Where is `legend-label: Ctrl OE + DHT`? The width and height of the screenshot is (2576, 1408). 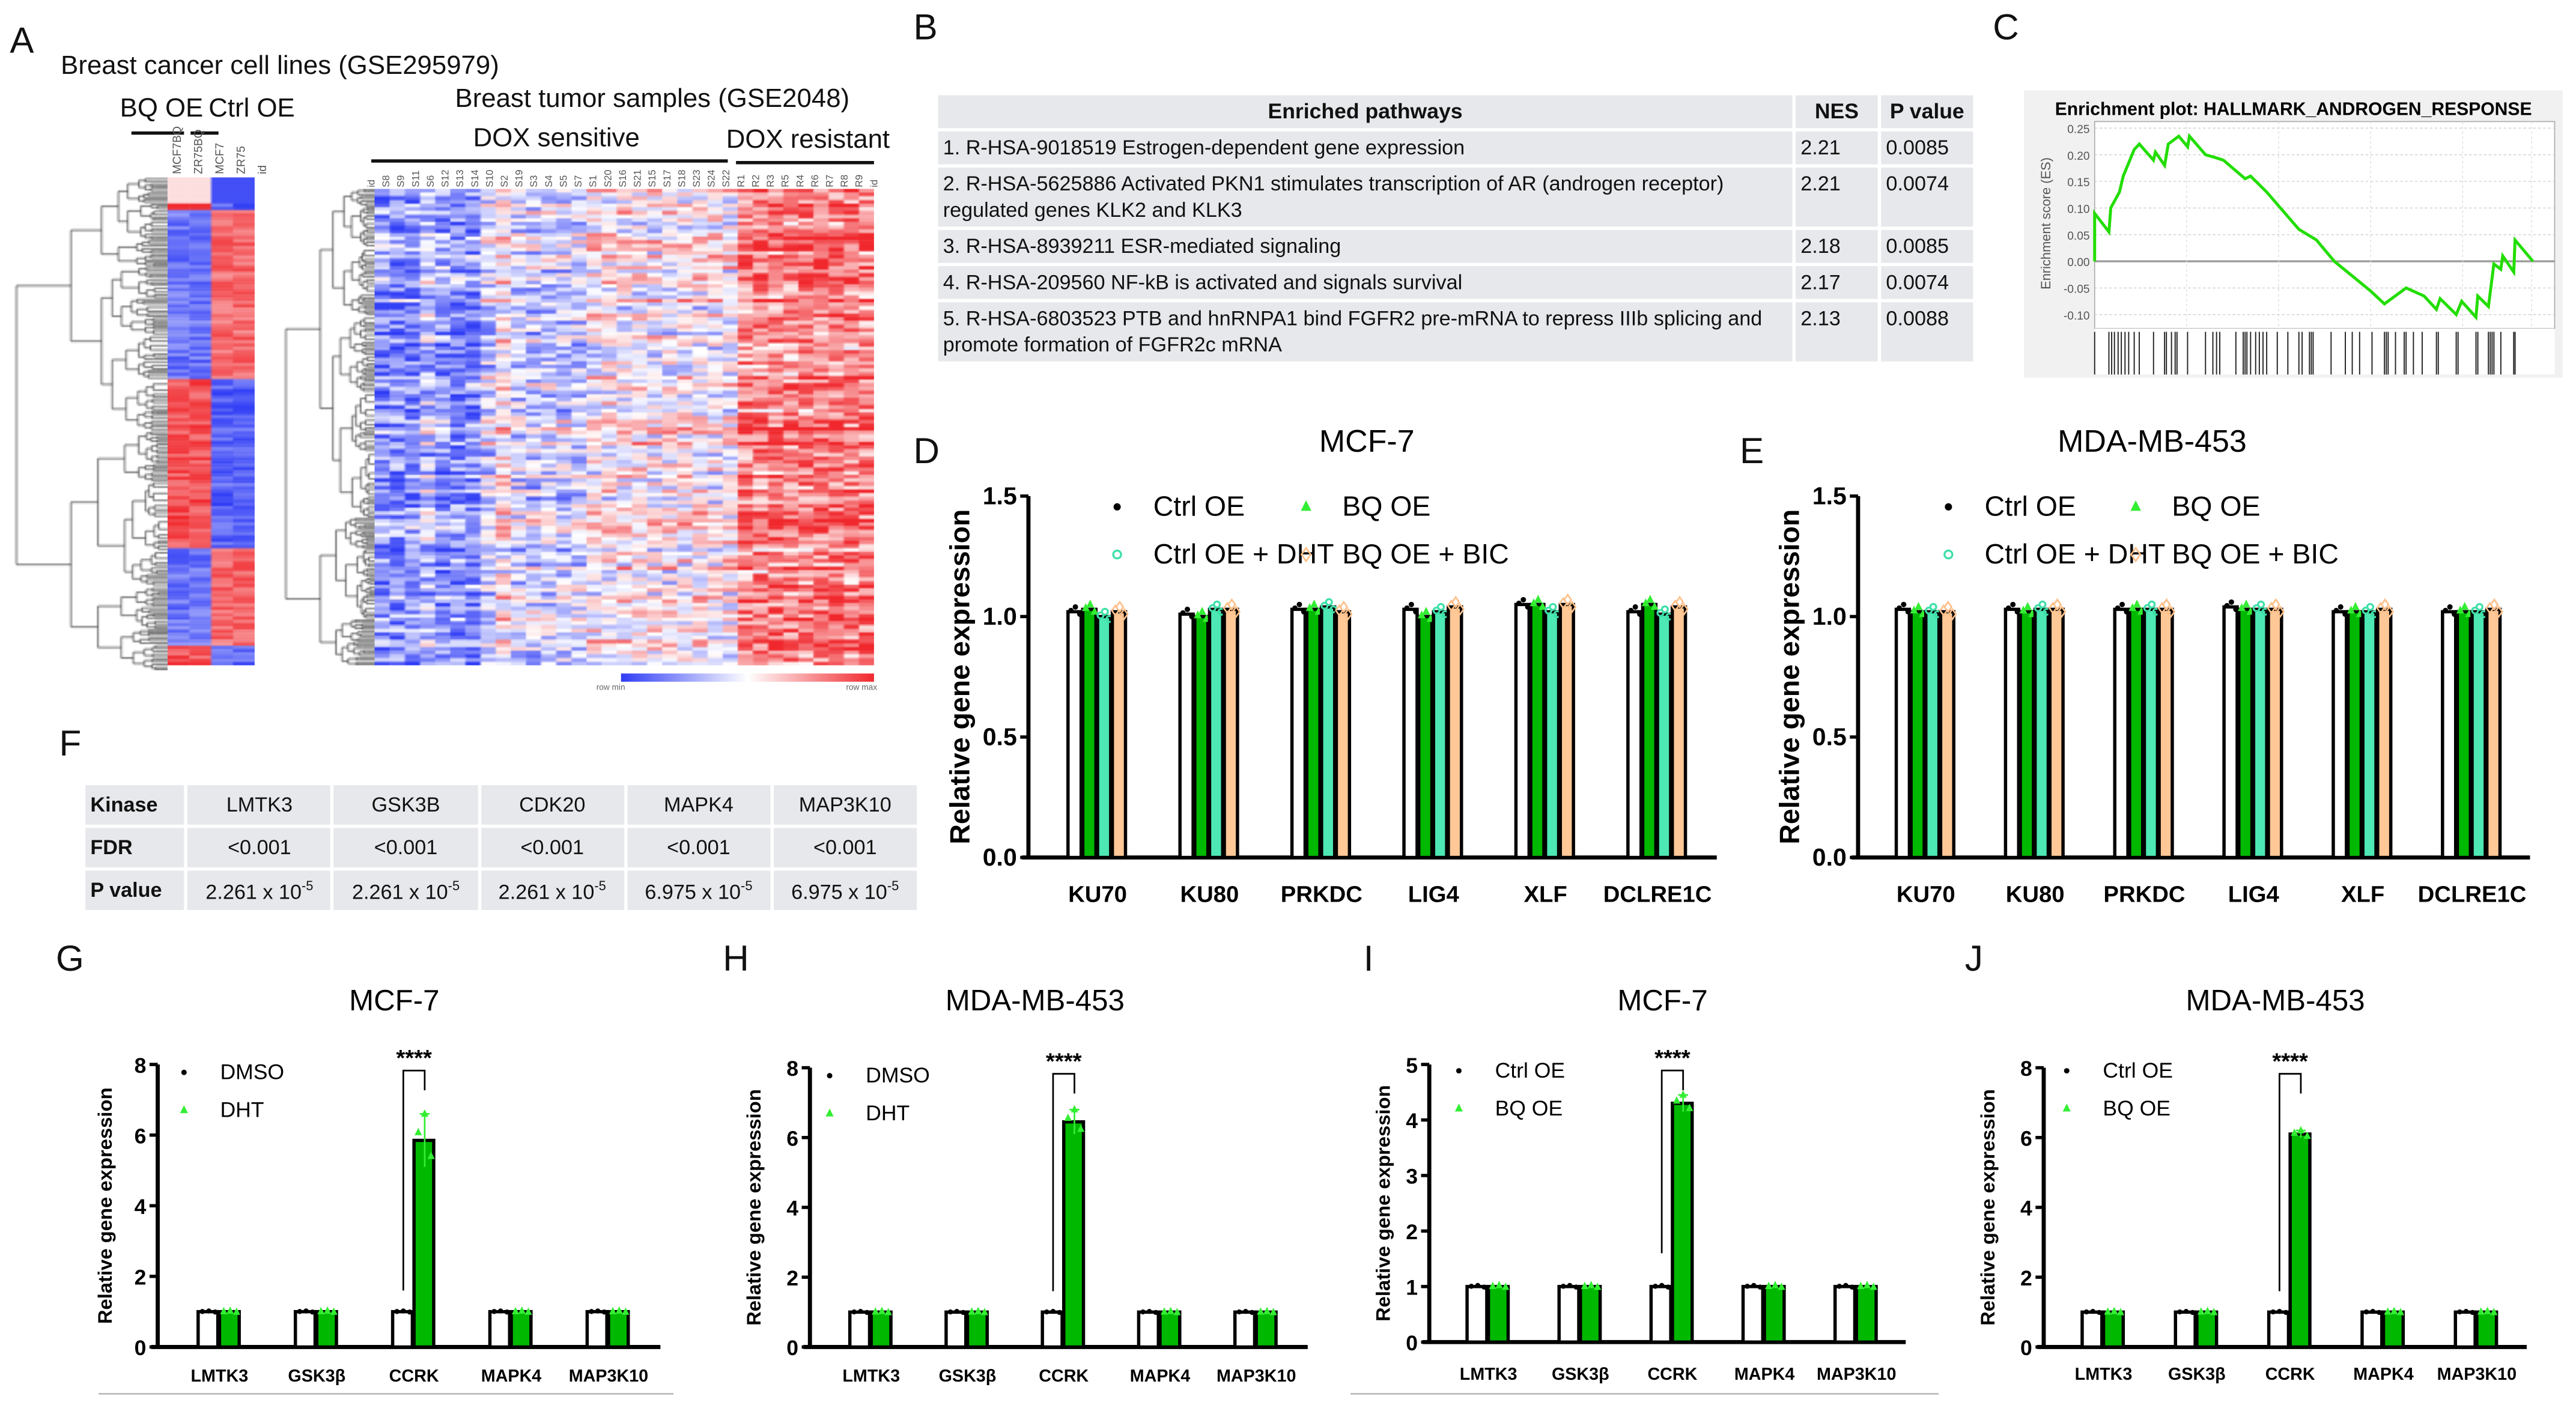
legend-label: Ctrl OE + DHT is located at coordinates (1243, 553).